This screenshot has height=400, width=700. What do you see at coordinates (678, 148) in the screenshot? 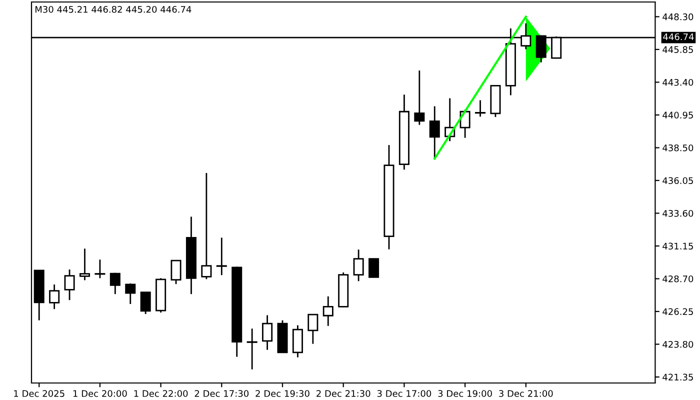
I see `y-tick-label: 438.50` at bounding box center [678, 148].